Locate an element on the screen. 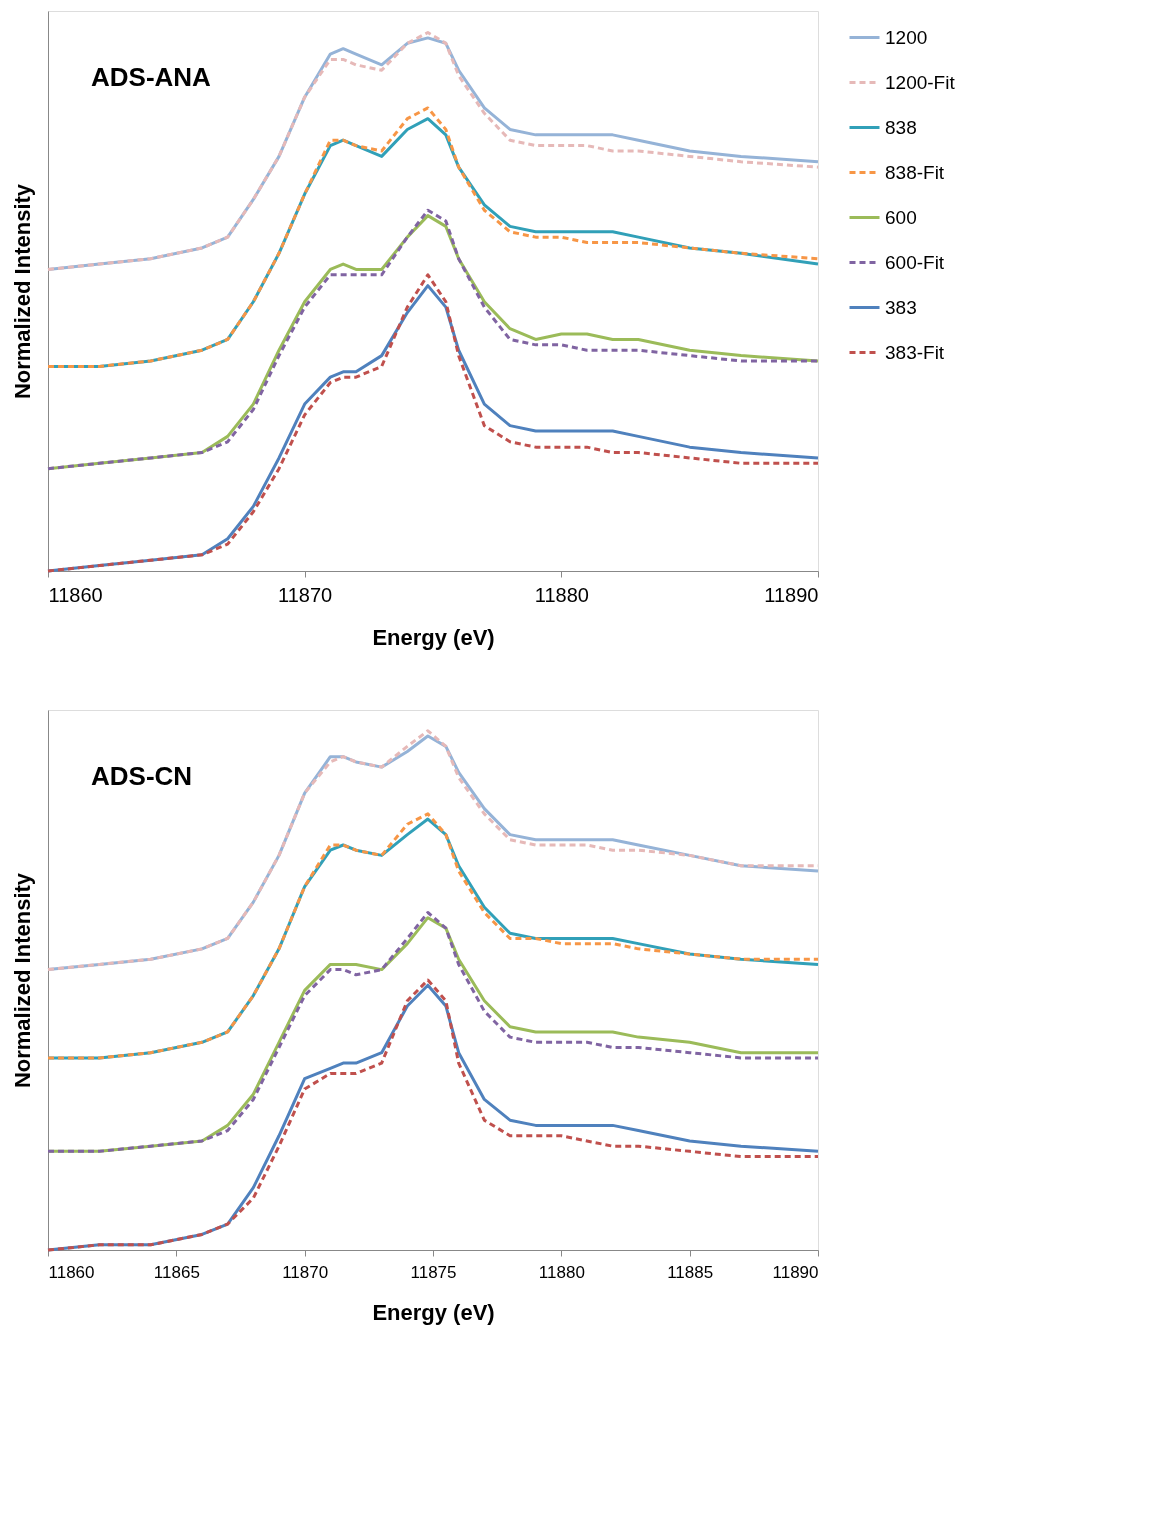  legend-label: 383 is located at coordinates (901, 307).